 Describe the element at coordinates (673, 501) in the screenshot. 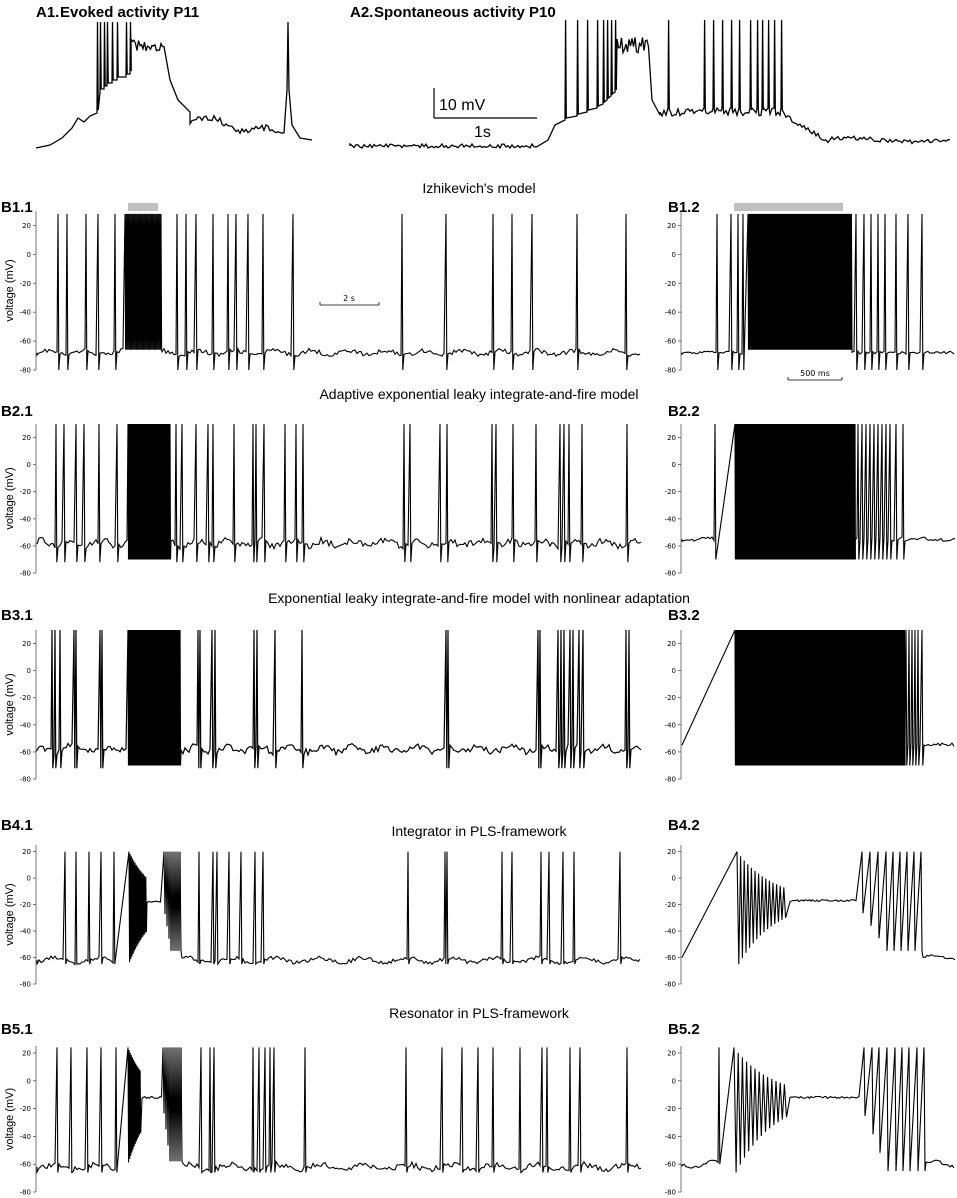

I see `yaxis-b2-2: 20 0 -20 -40 -60 -80` at that location.